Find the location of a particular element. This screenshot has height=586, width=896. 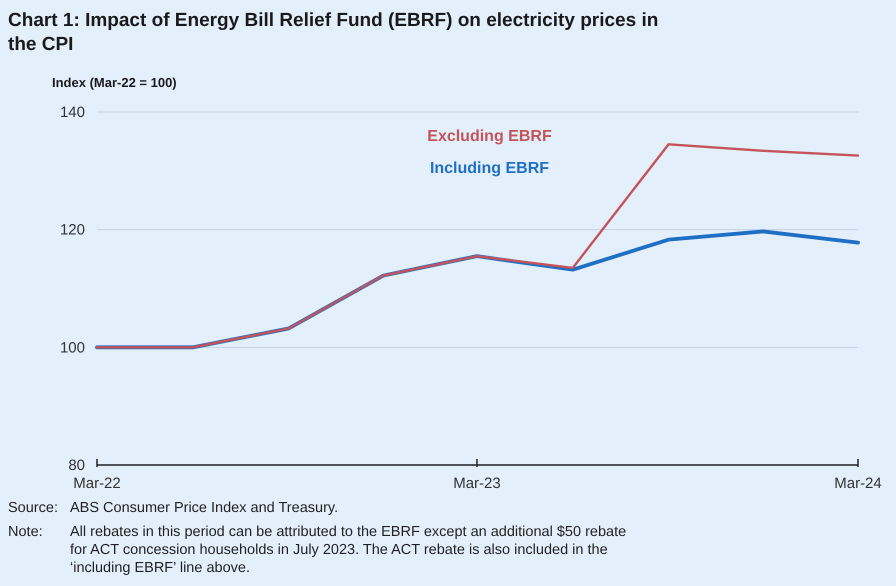

x-tick-label: Mar-23 is located at coordinates (477, 483).